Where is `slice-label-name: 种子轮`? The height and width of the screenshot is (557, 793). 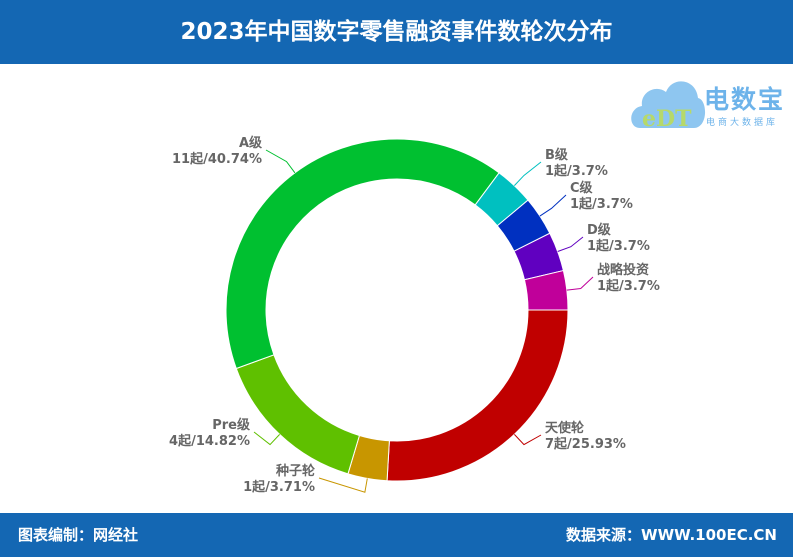 slice-label-name: 种子轮 is located at coordinates (295, 471).